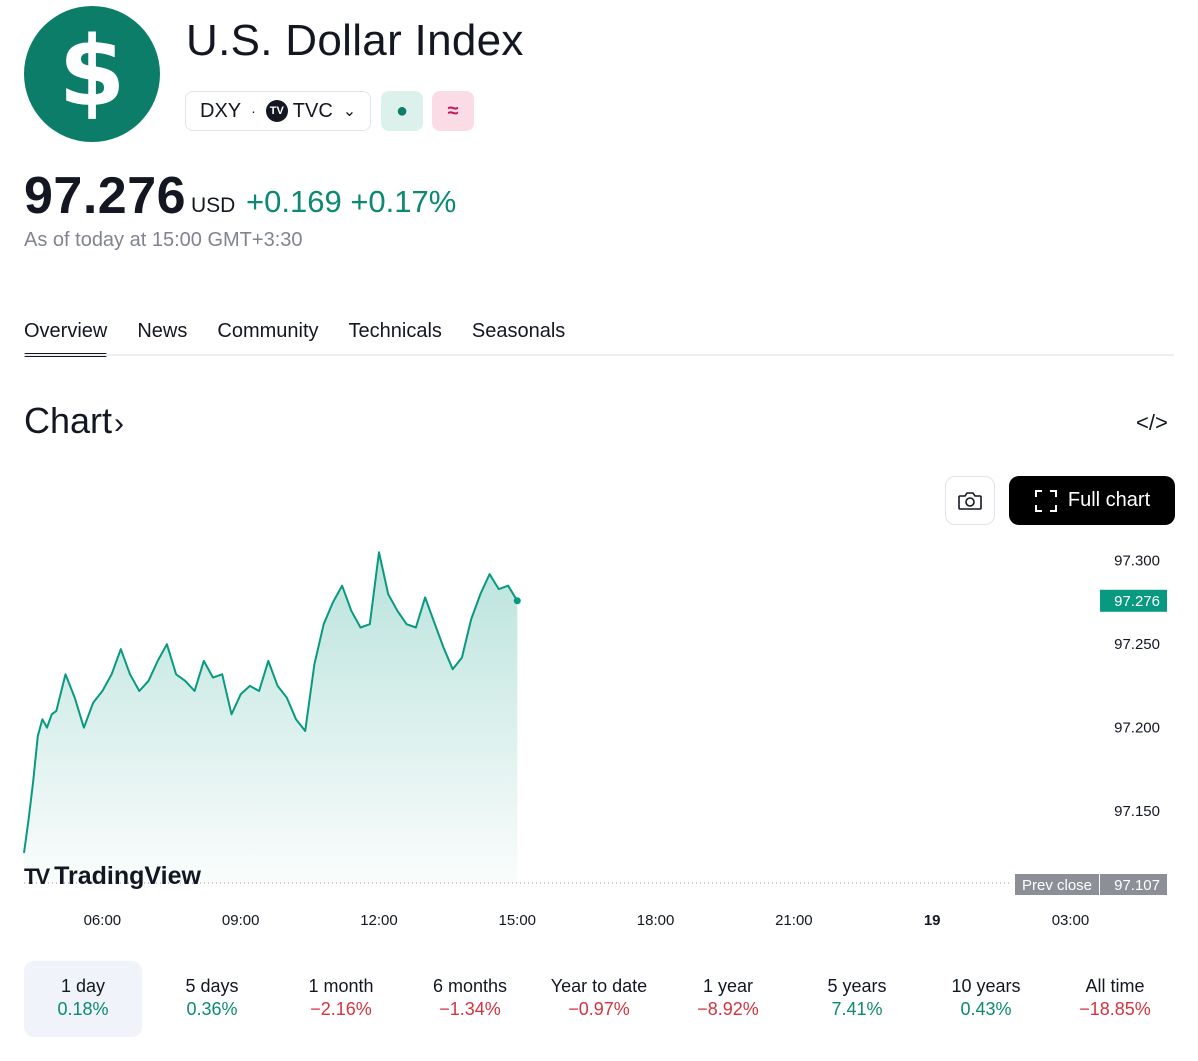 Image resolution: width=1198 pixels, height=1061 pixels. I want to click on exchange-label: TVC, so click(312, 110).